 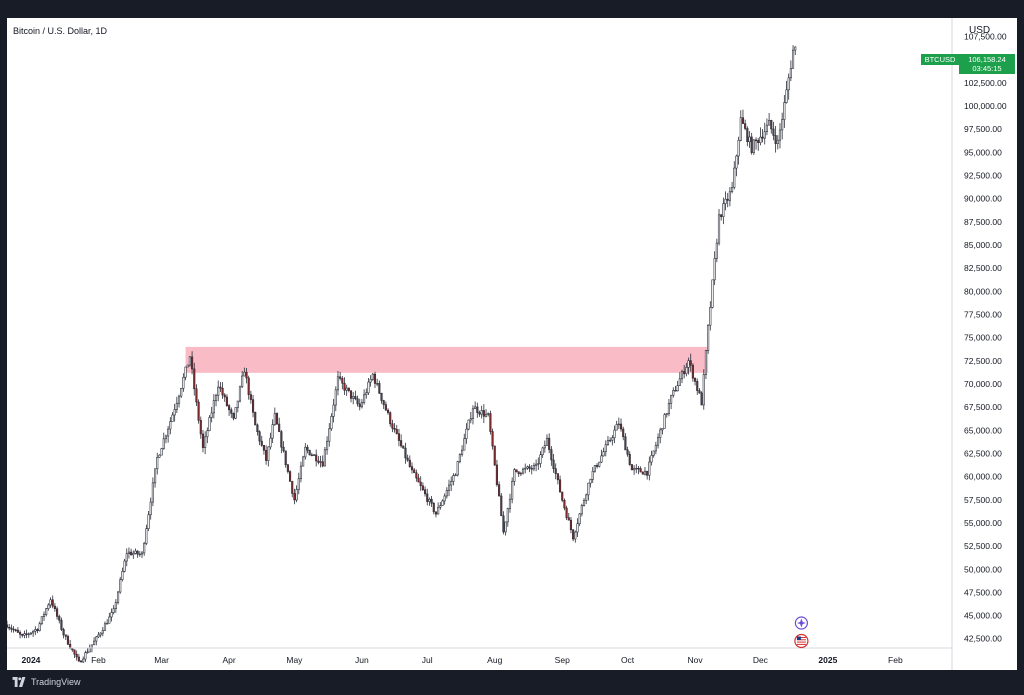 What do you see at coordinates (983, 546) in the screenshot?
I see `price-tick-label: 52,500.00` at bounding box center [983, 546].